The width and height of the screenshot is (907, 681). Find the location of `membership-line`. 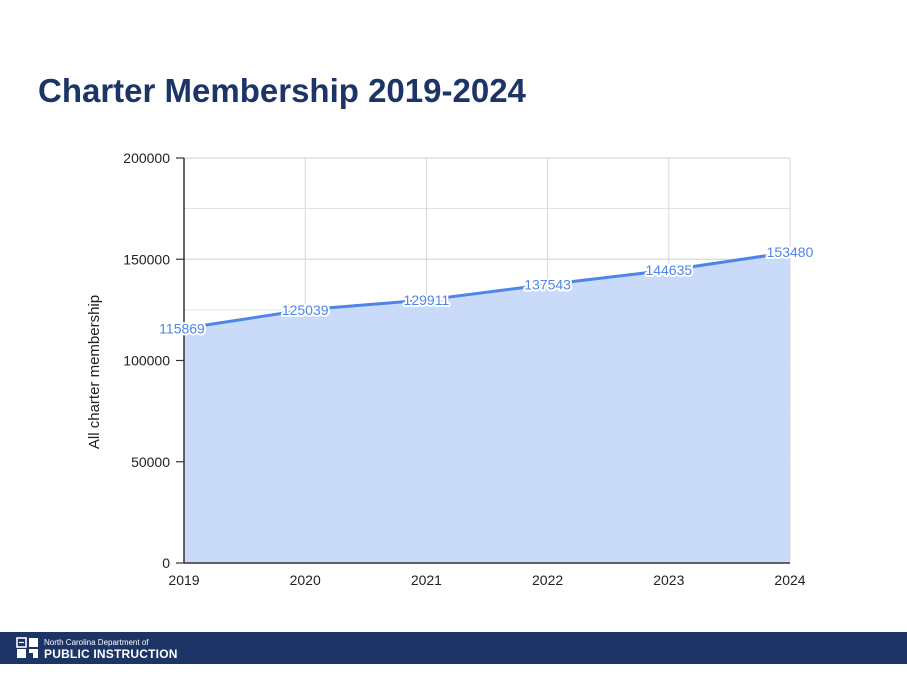

membership-line is located at coordinates (487, 290).